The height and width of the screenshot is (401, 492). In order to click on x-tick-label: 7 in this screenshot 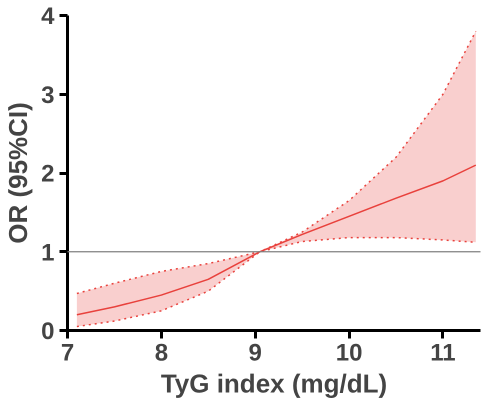, I will do `click(67, 353)`.